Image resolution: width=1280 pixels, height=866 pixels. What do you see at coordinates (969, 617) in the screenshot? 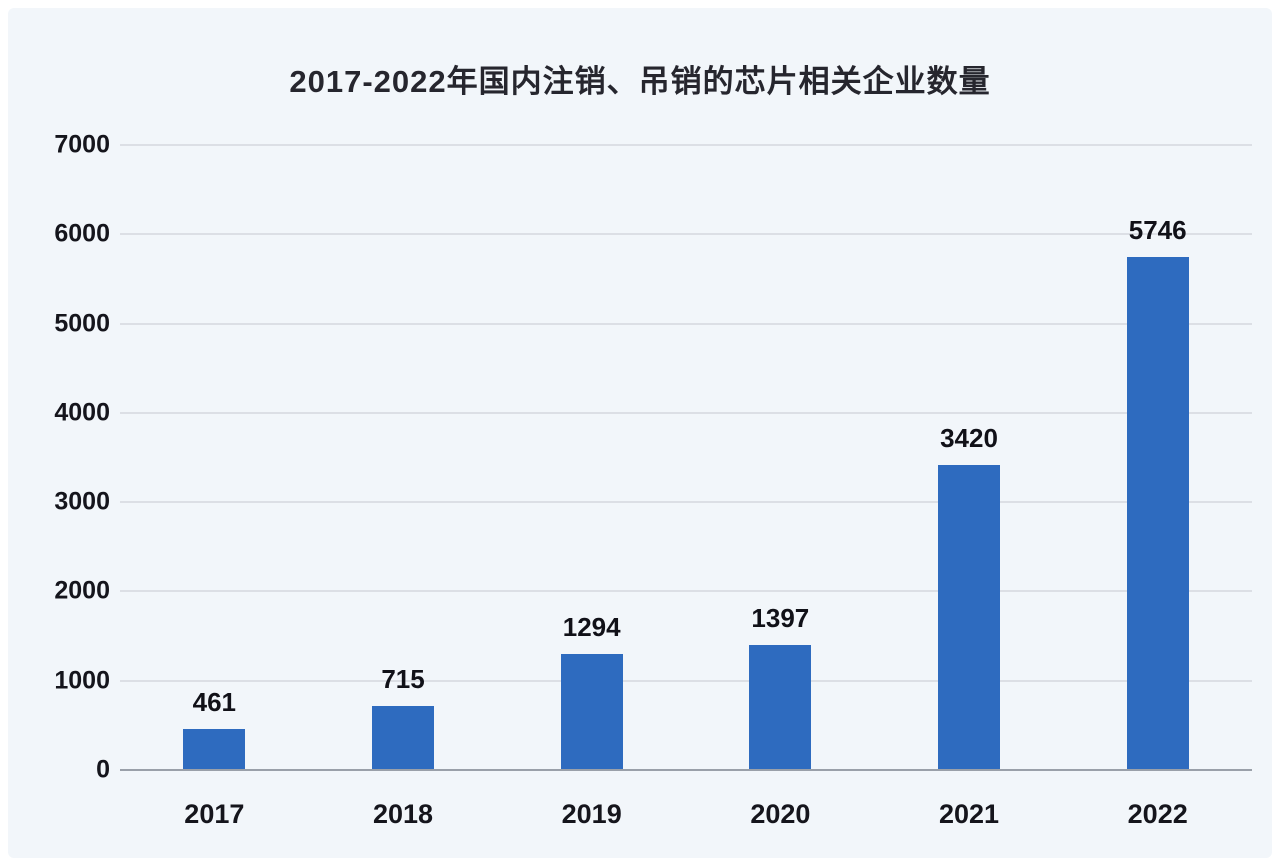
I see `bar-2021` at bounding box center [969, 617].